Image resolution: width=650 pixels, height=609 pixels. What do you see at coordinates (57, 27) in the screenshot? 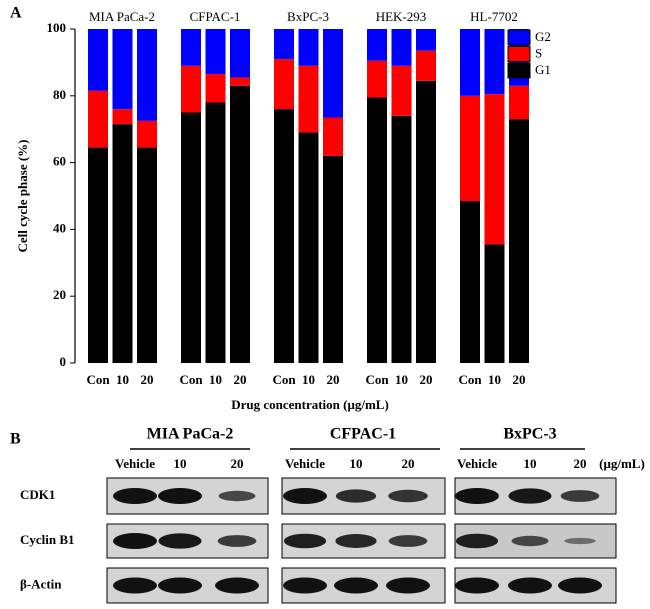
I see `y-tick-label: 100` at bounding box center [57, 27].